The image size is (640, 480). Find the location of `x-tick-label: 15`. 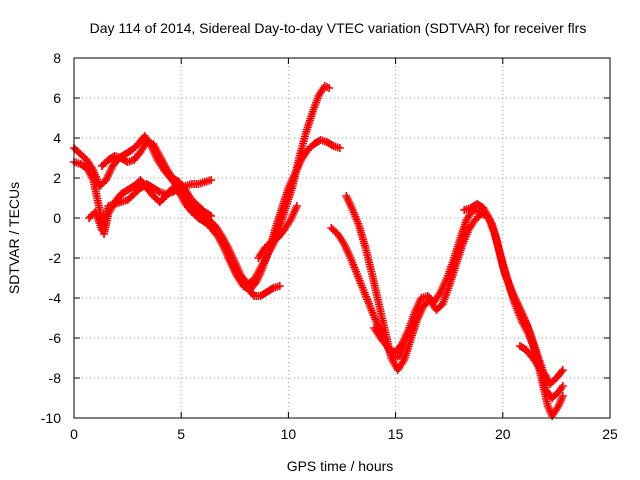

x-tick-label: 15 is located at coordinates (396, 434).